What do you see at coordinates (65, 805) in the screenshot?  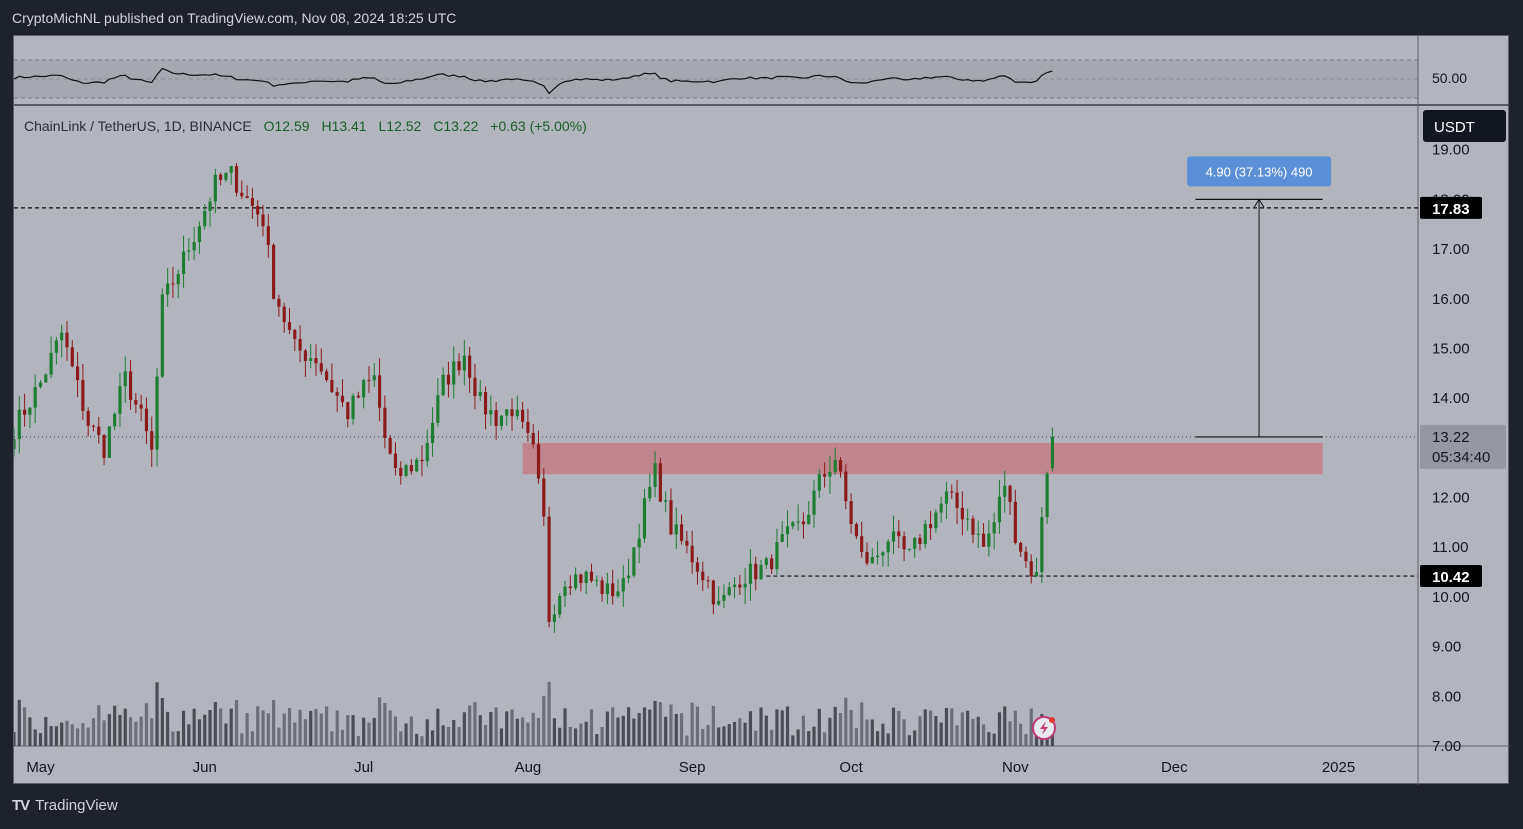 I see `tradingview-logo: TV TradingView` at bounding box center [65, 805].